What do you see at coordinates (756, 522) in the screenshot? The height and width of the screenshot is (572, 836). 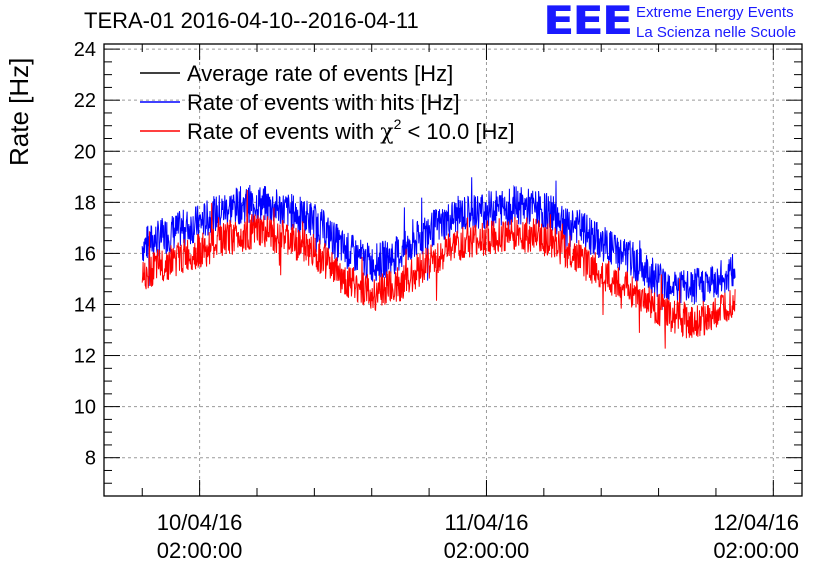 I see `x-tick-label-date: 12/04/16` at bounding box center [756, 522].